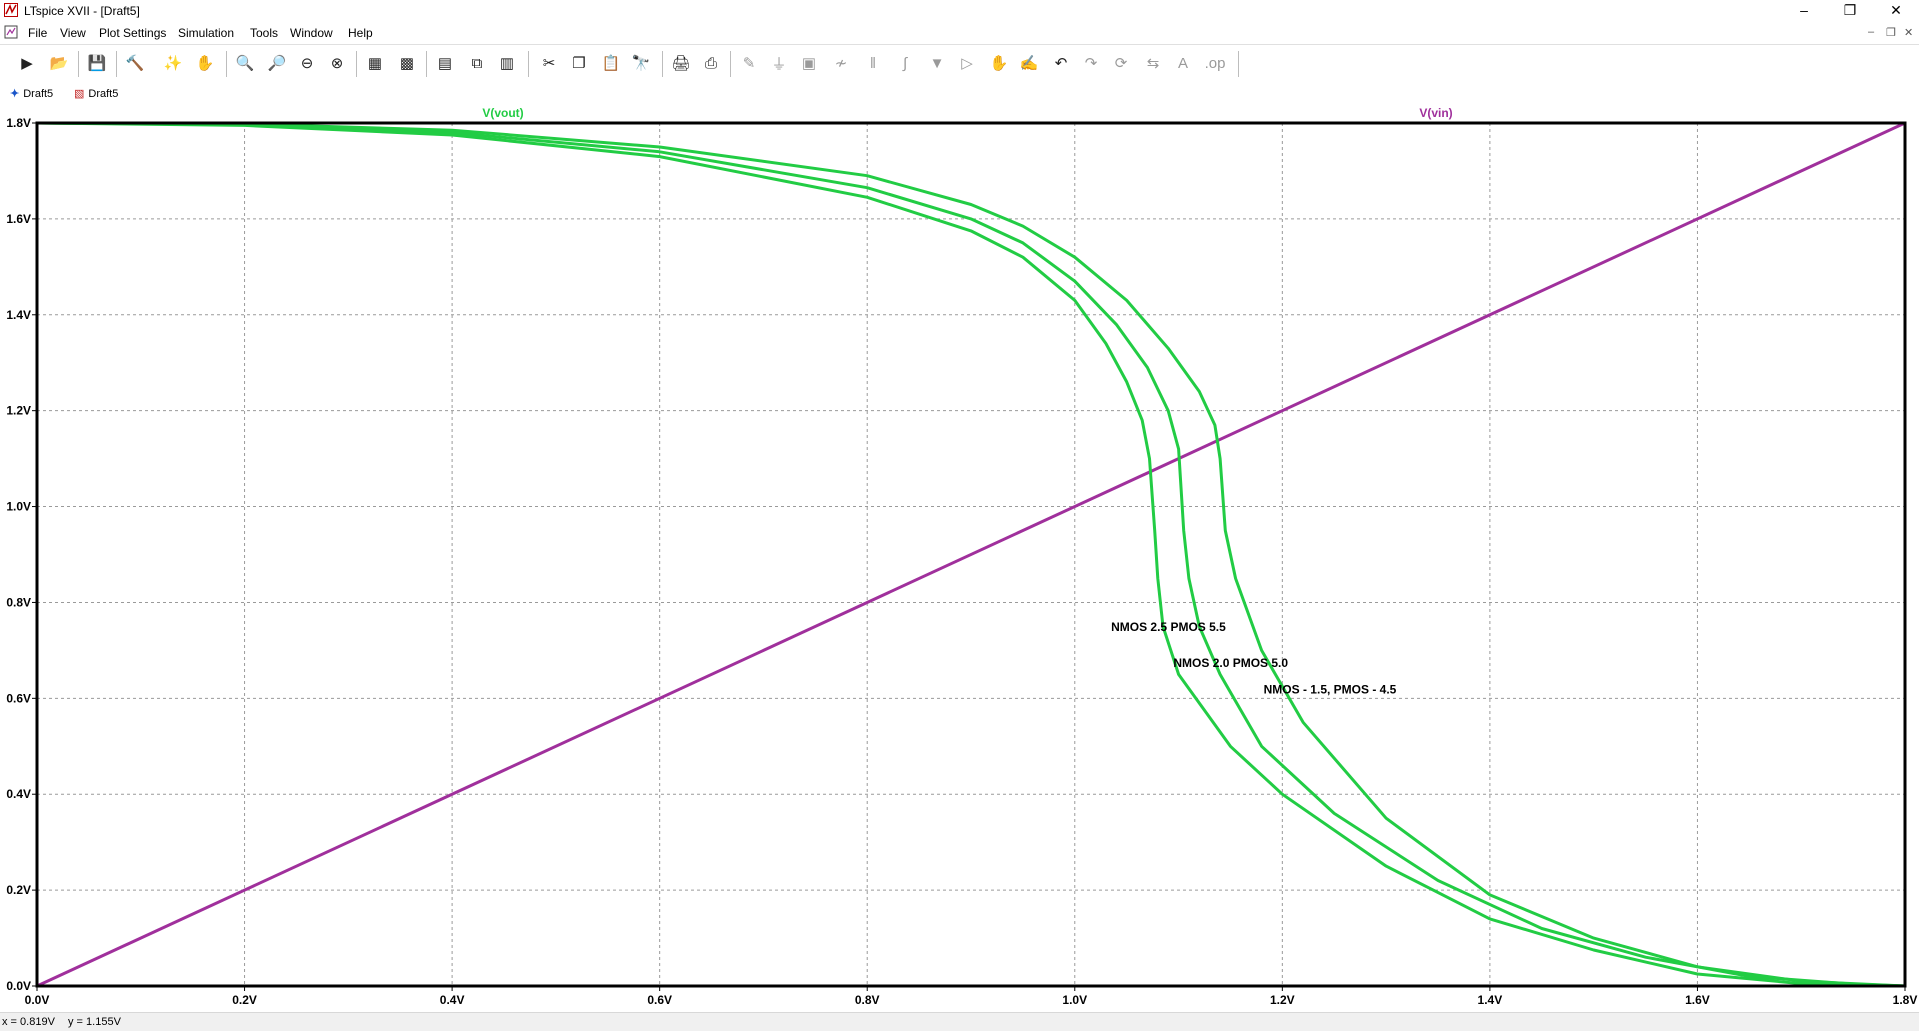 Image resolution: width=1919 pixels, height=1031 pixels. I want to click on mdi-restore-button: ❐, so click(1891, 33).